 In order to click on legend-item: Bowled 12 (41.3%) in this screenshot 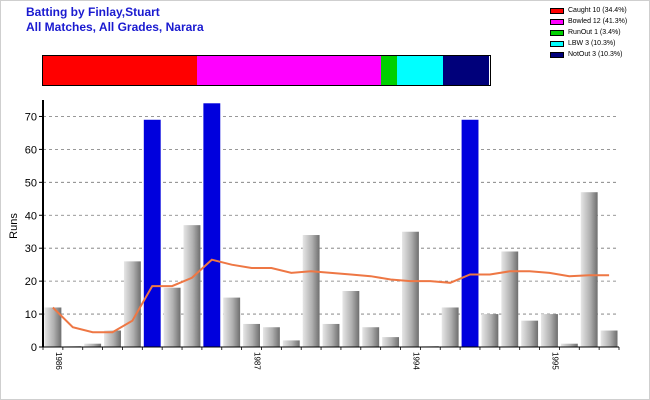, I will do `click(588, 21)`.